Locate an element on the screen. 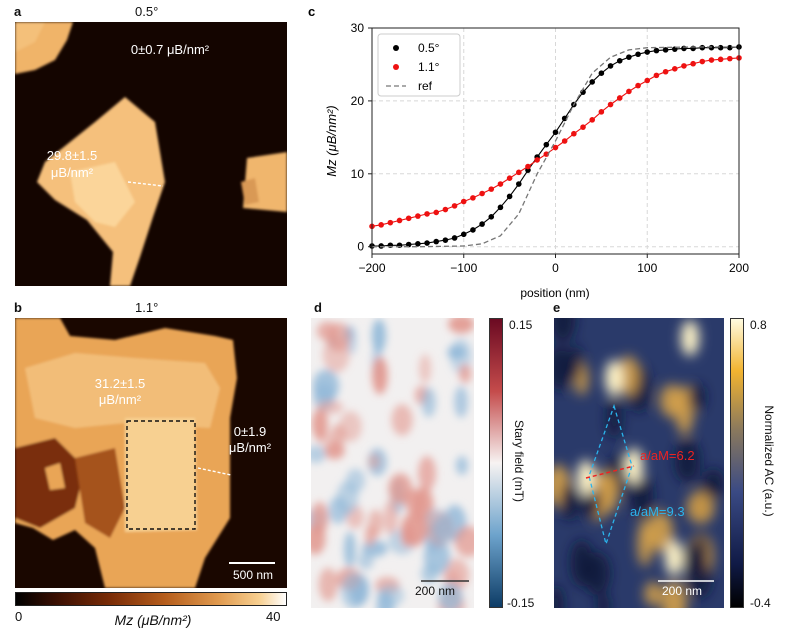 Image resolution: width=793 pixels, height=641 pixels. scalebar-label-e: 200 nm is located at coordinates (682, 591).